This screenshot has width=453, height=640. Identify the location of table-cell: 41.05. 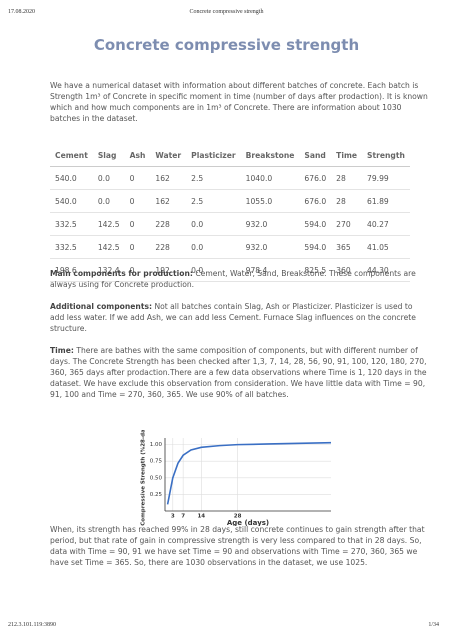
(386, 247).